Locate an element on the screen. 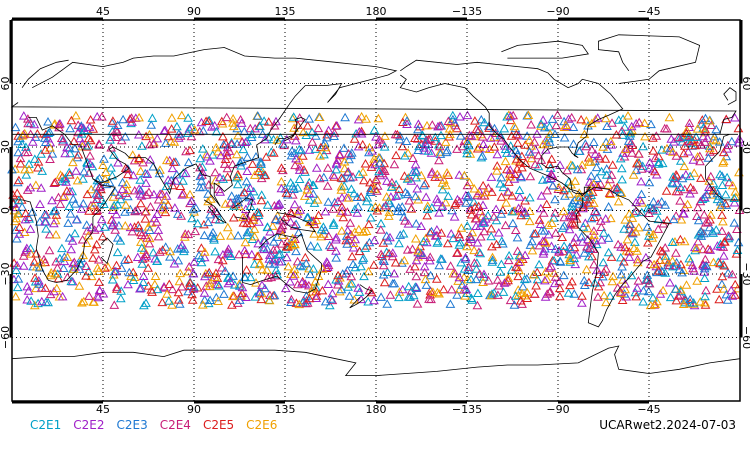 The image size is (750, 450). legend-item-c2e3: C2E3 is located at coordinates (132, 425).